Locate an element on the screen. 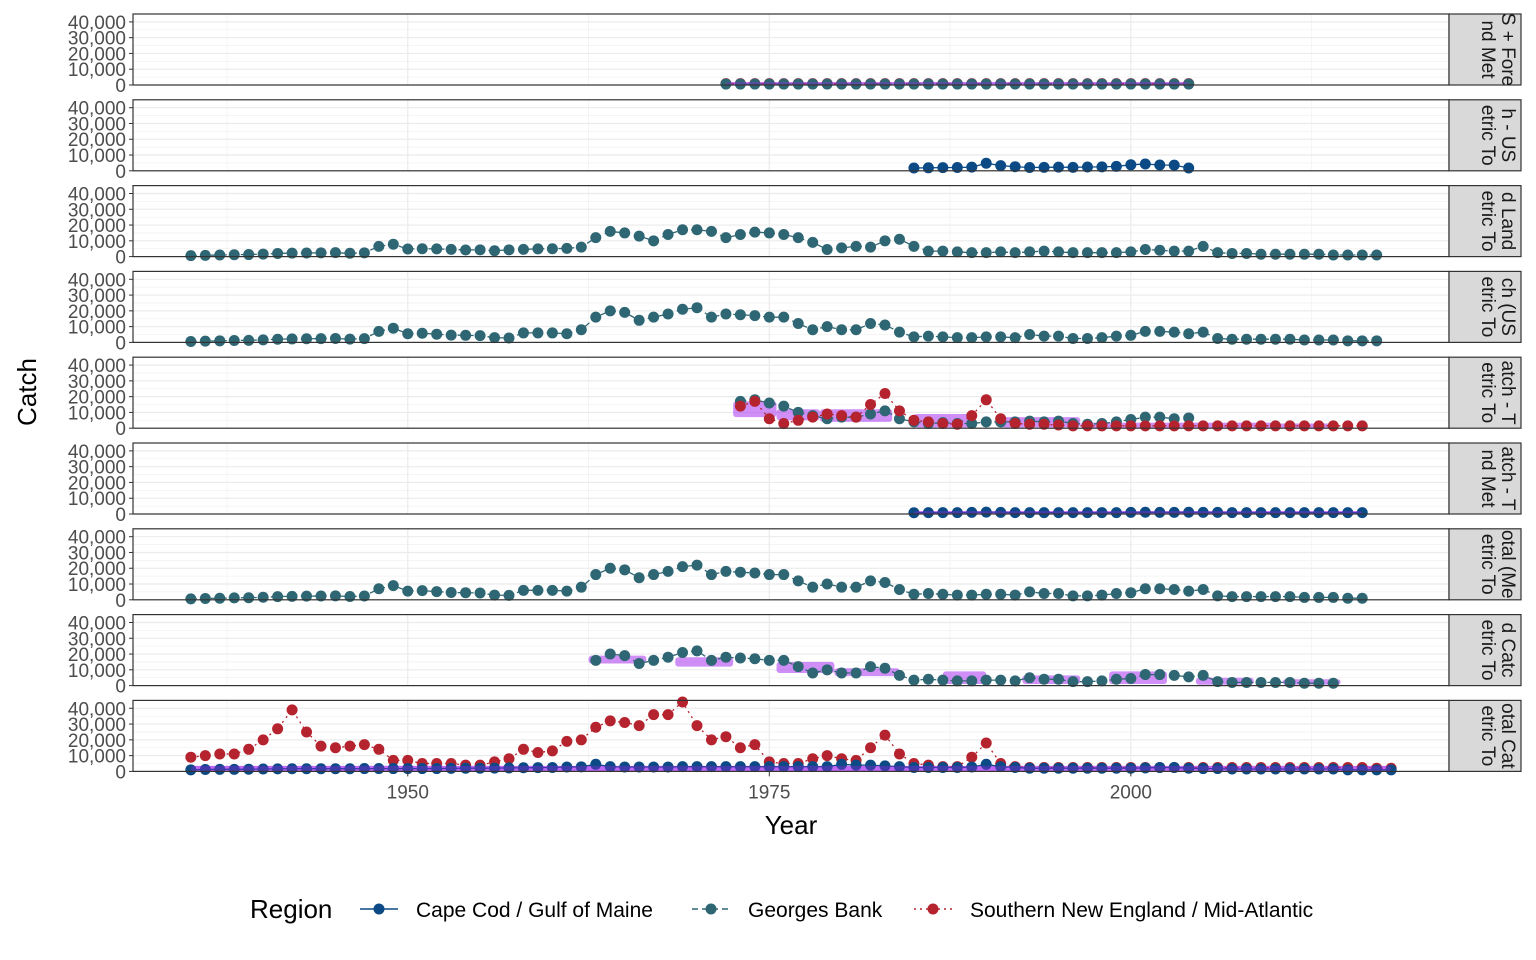 The image size is (1536, 960). y-tick-label: 30,000 is located at coordinates (97, 296).